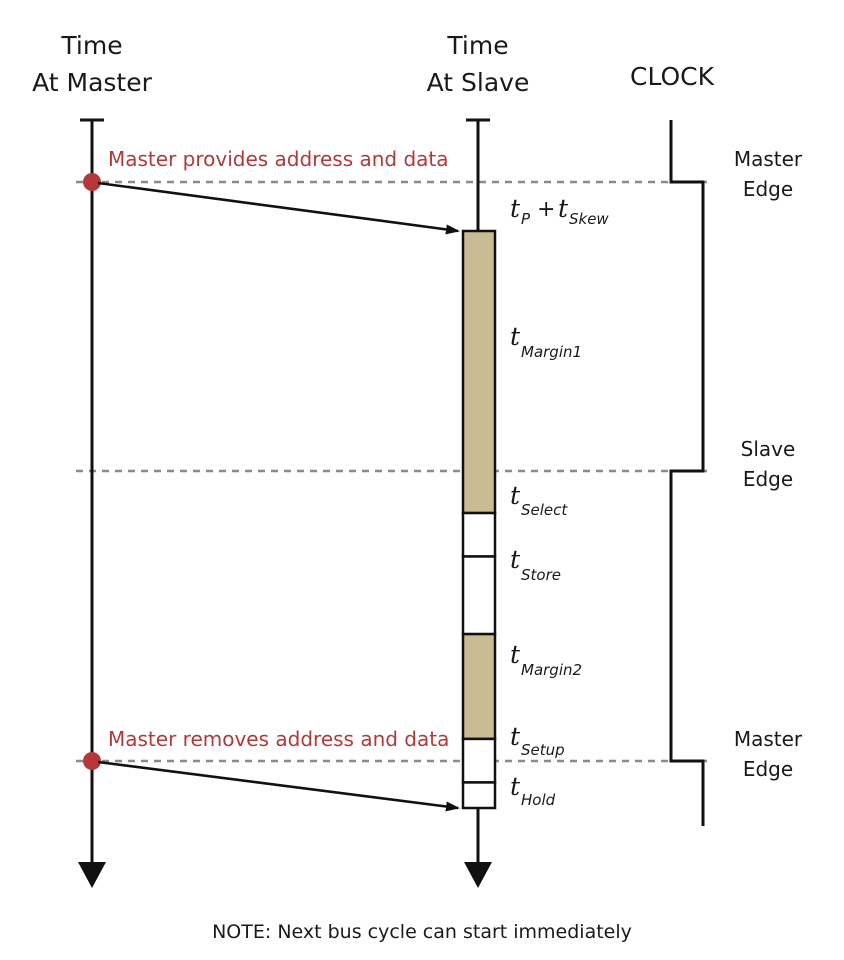  I want to click on tstore-main: t, so click(515, 559).